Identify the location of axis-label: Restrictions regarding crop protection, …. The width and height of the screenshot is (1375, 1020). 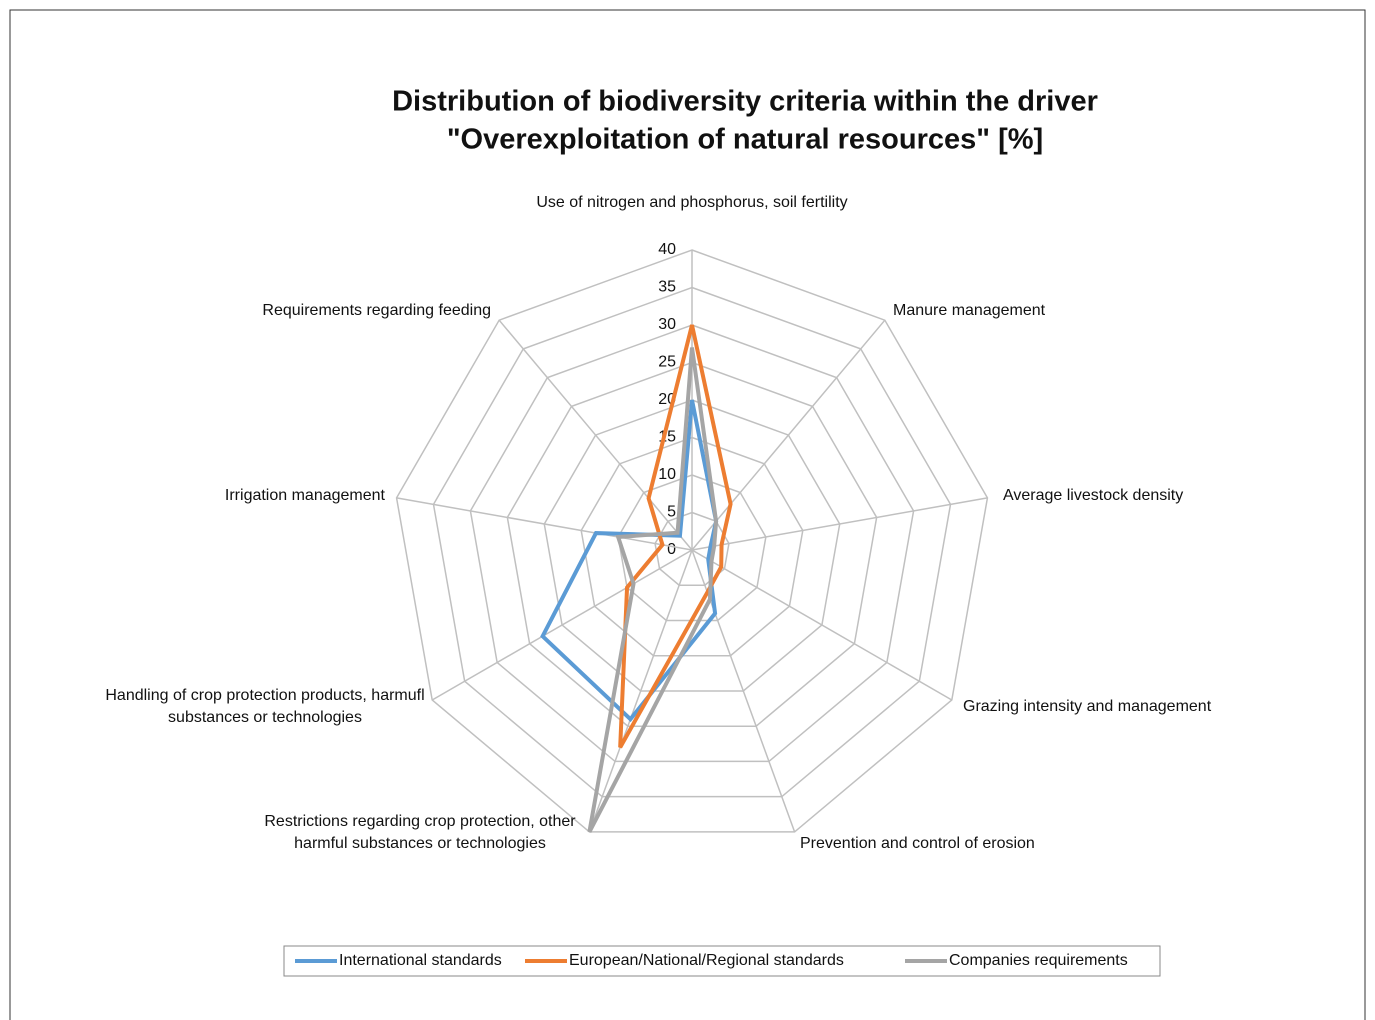
(420, 832).